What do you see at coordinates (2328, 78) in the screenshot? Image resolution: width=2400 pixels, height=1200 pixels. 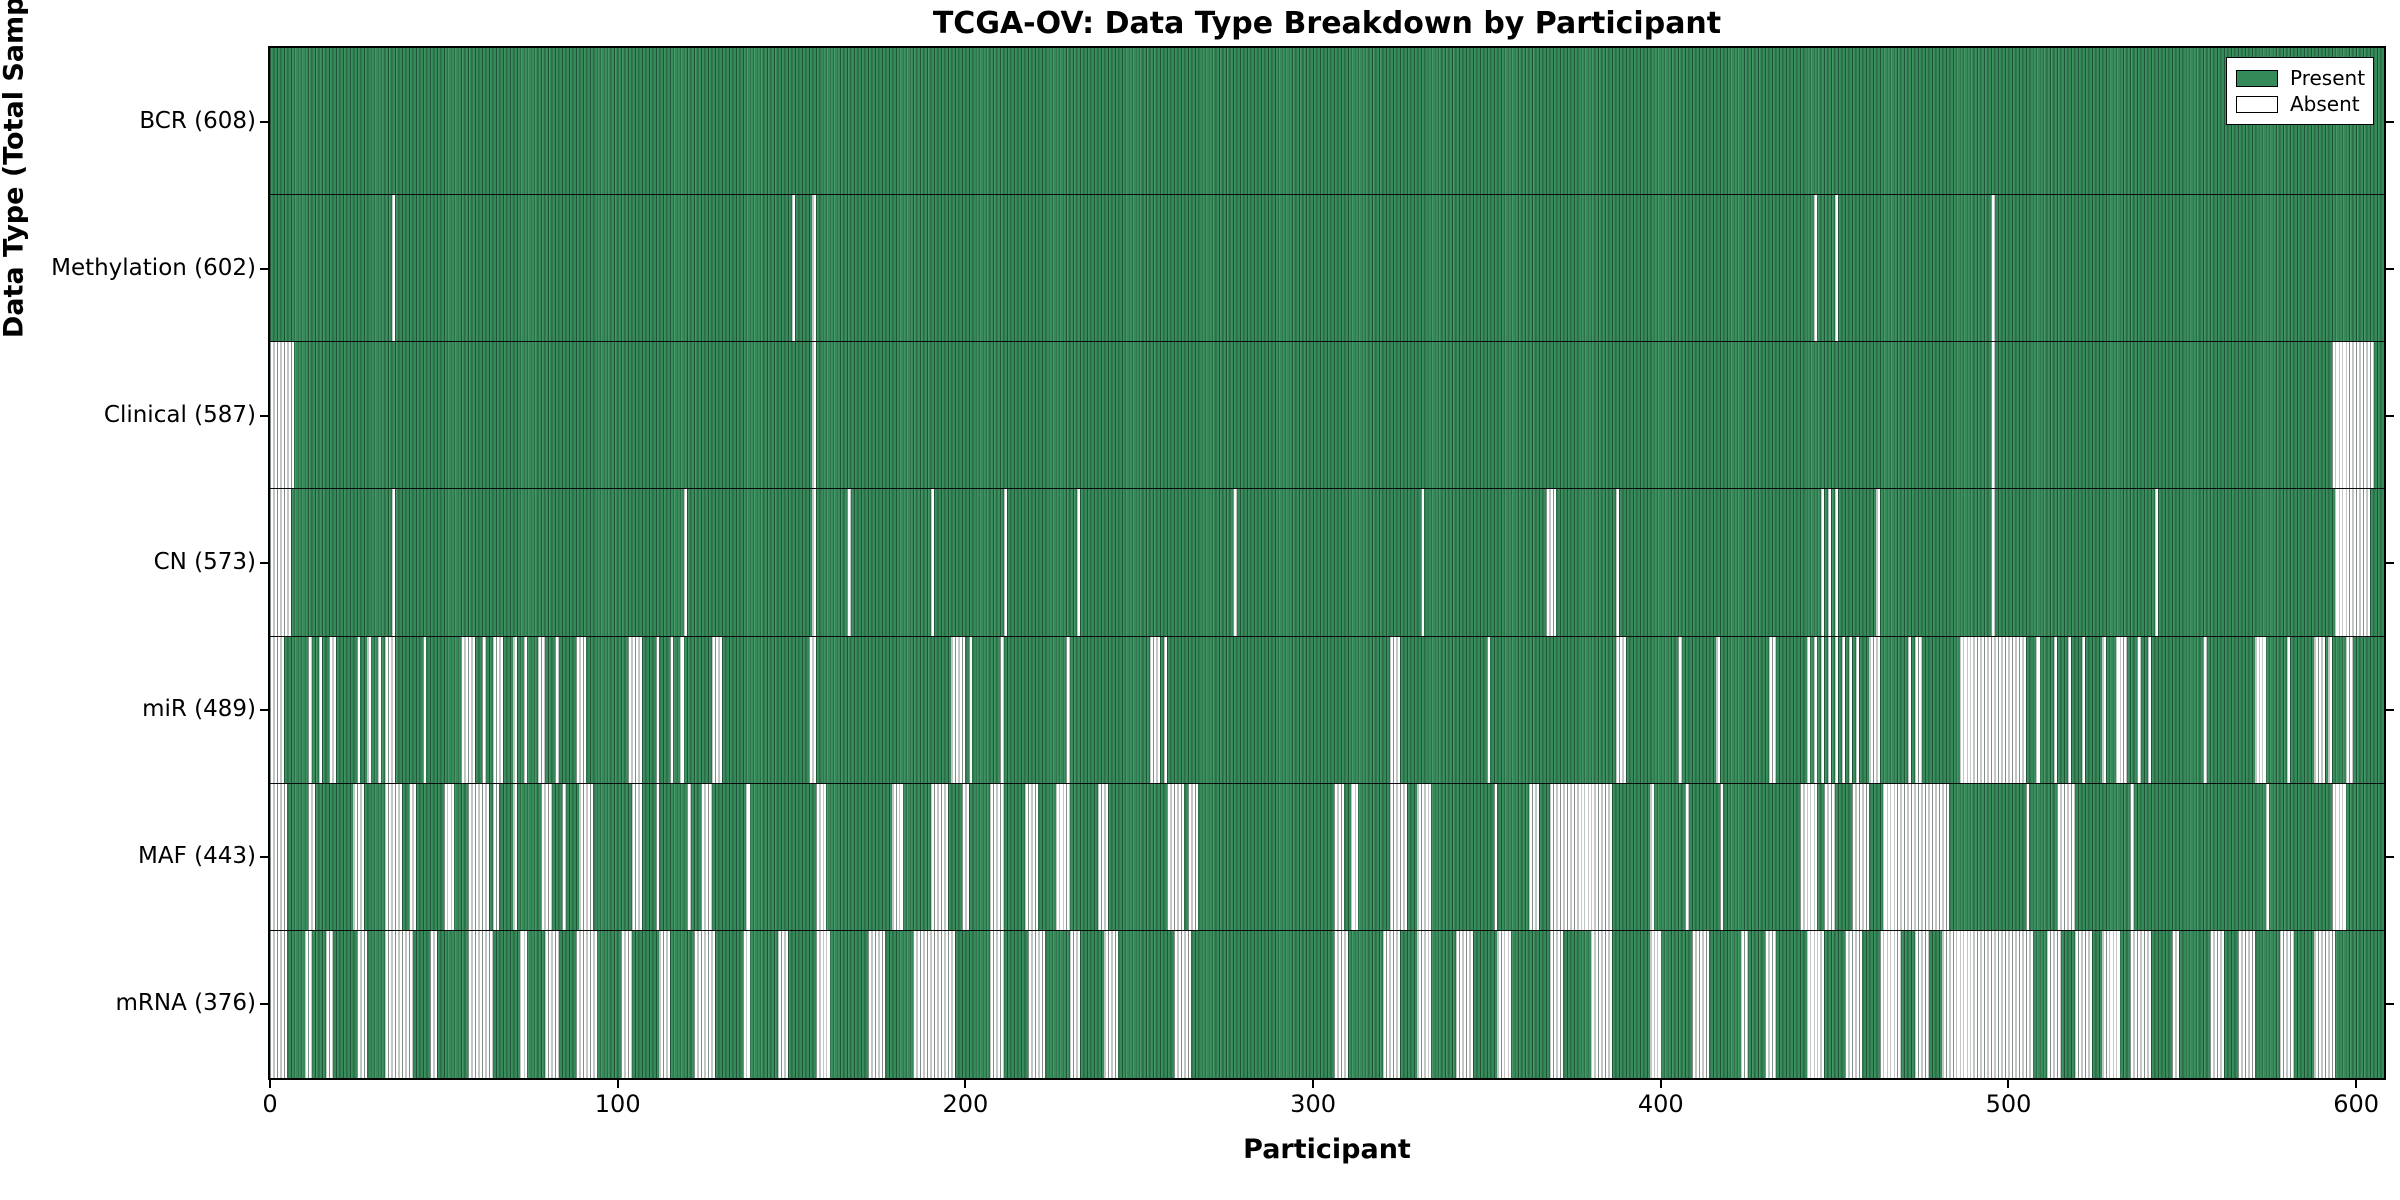 I see `legend-label: Present` at bounding box center [2328, 78].